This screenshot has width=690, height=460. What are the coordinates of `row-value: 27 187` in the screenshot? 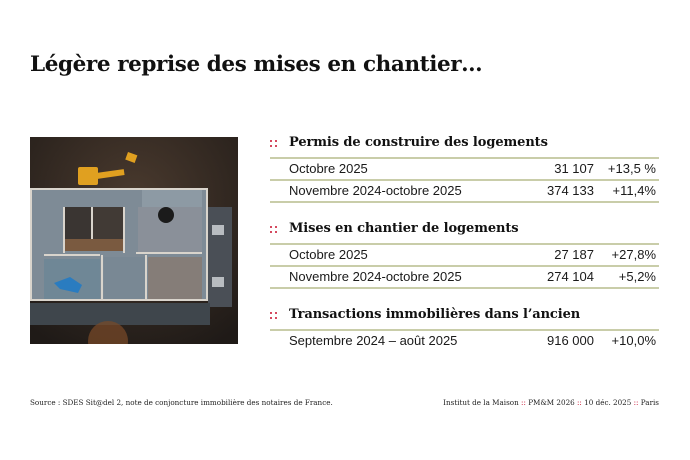 It's located at (574, 254).